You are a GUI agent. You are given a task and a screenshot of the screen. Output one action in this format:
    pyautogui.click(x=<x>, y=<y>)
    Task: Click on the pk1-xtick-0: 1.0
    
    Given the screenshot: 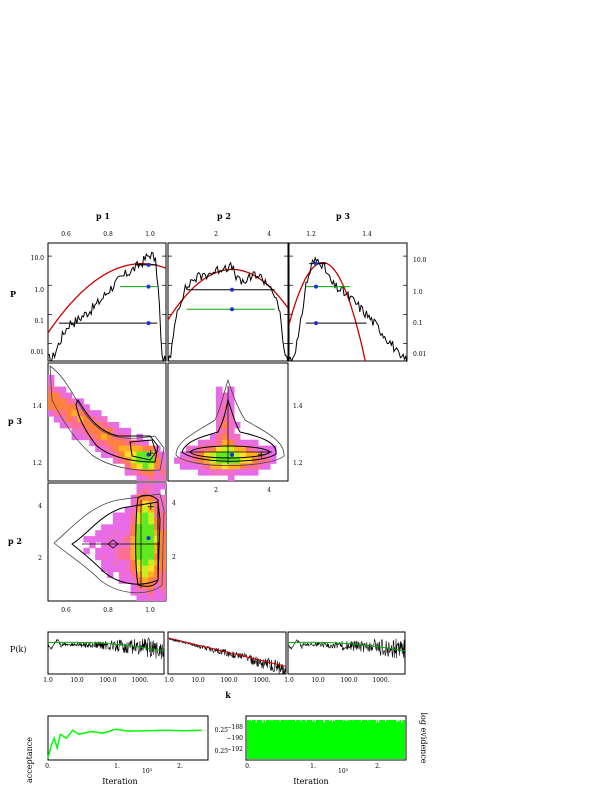 What is the action you would take?
    pyautogui.click(x=48, y=680)
    